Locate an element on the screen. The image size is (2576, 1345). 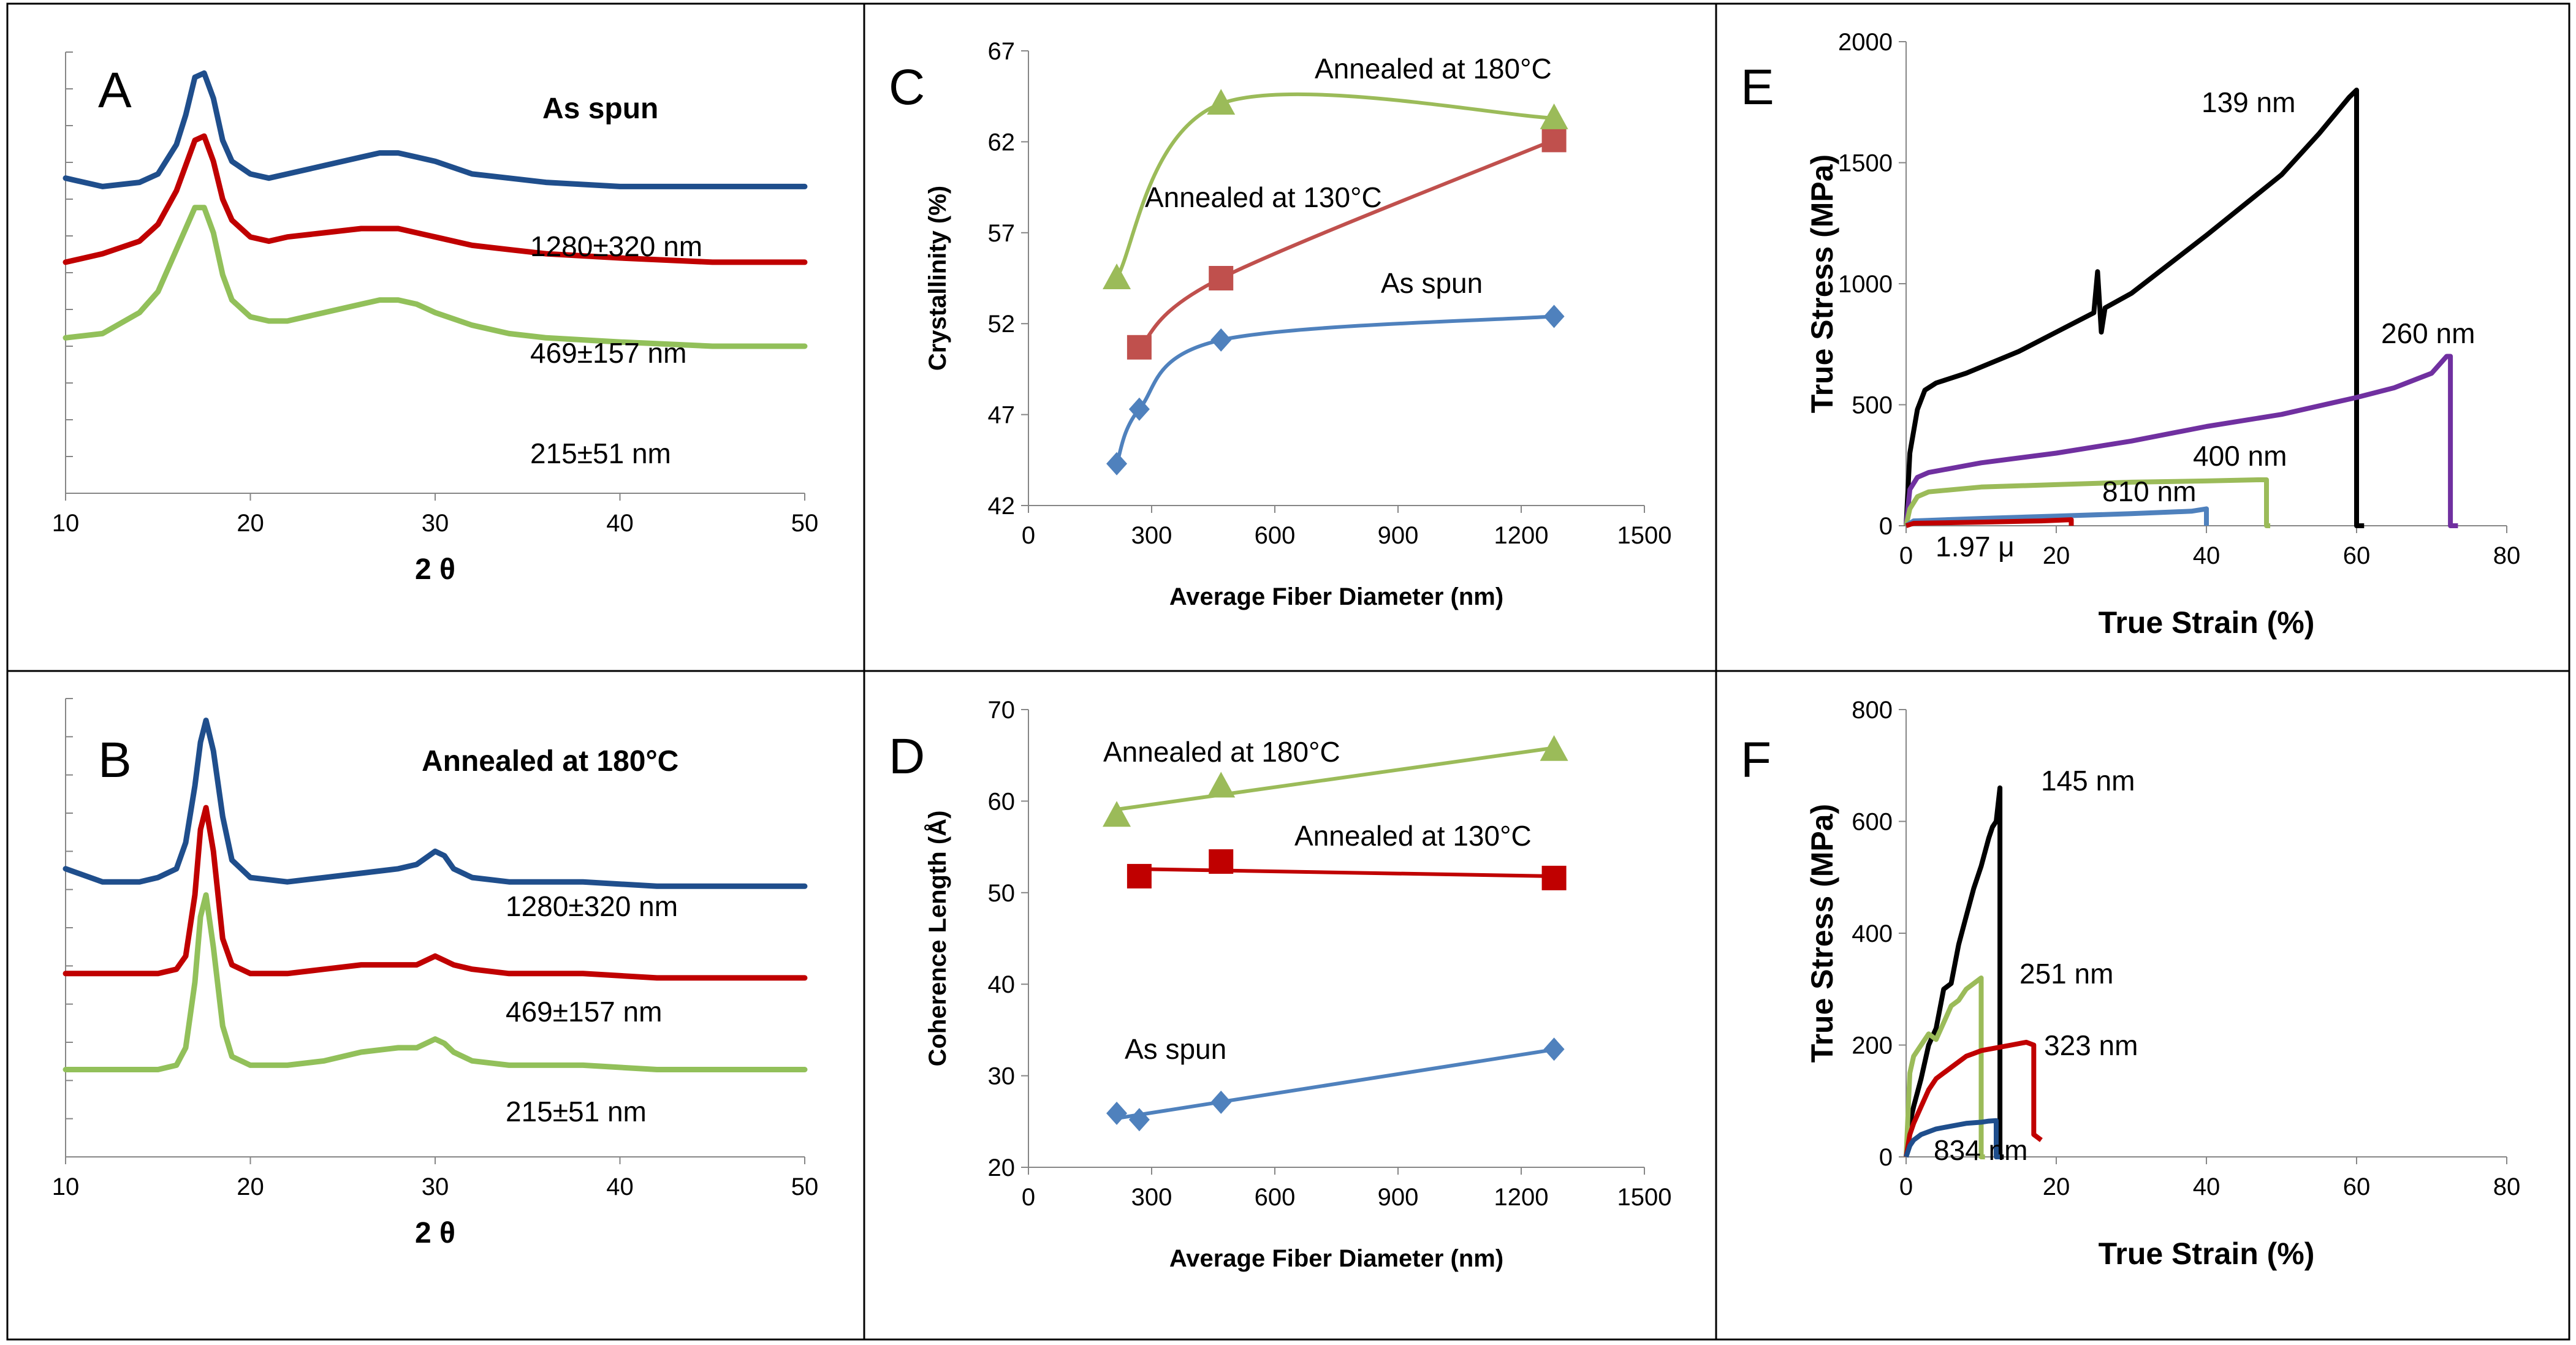
x-tick-label: 1200 is located at coordinates (1522, 1197).